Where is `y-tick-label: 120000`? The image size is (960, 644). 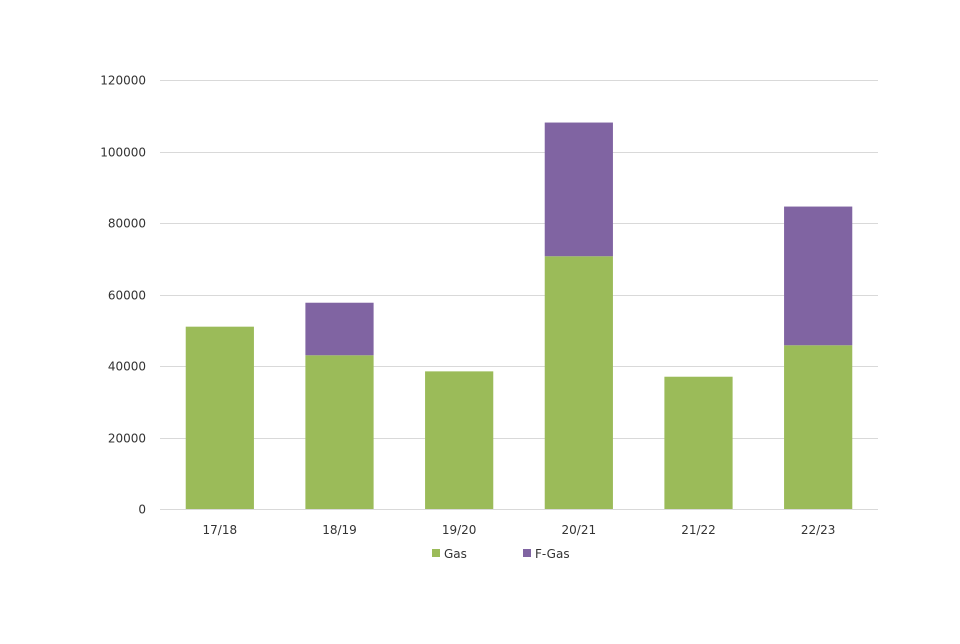
y-tick-label: 120000 is located at coordinates (123, 81).